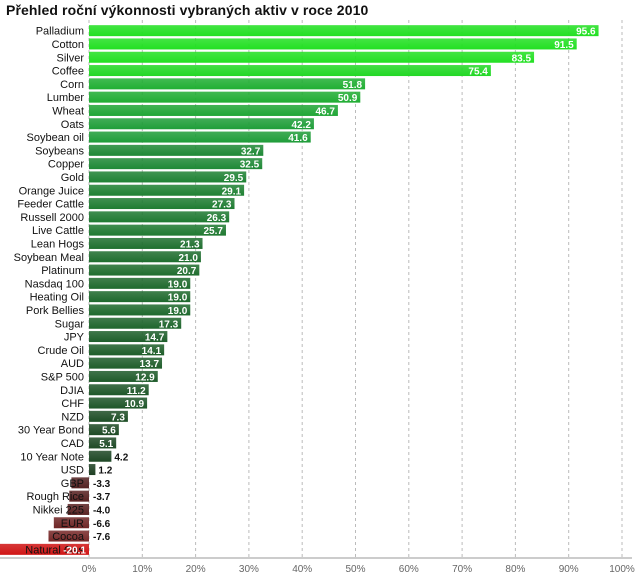 Image resolution: width=640 pixels, height=578 pixels. I want to click on category-label: Gold, so click(72, 178).